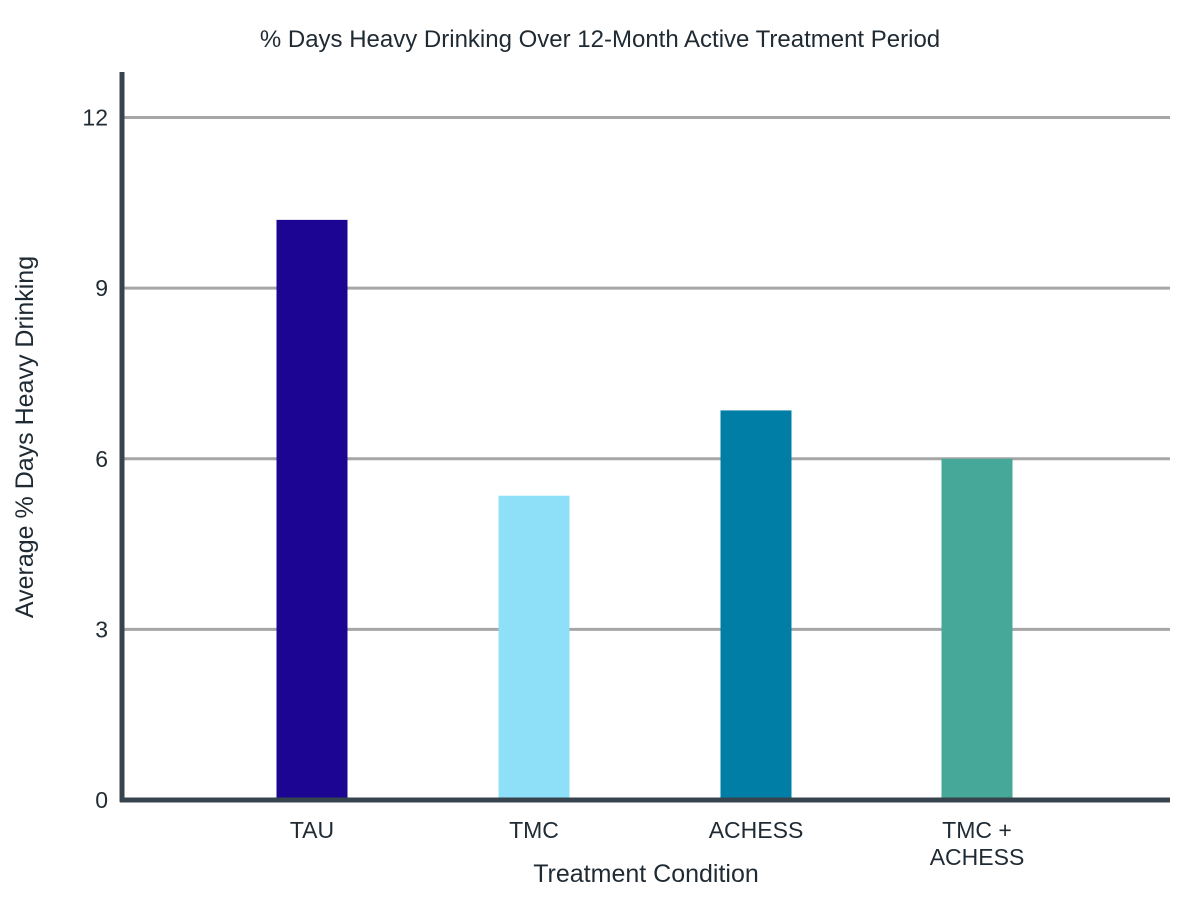 Image resolution: width=1200 pixels, height=900 pixels. Describe the element at coordinates (977, 830) in the screenshot. I see `x-category-label-line: TMC +` at that location.